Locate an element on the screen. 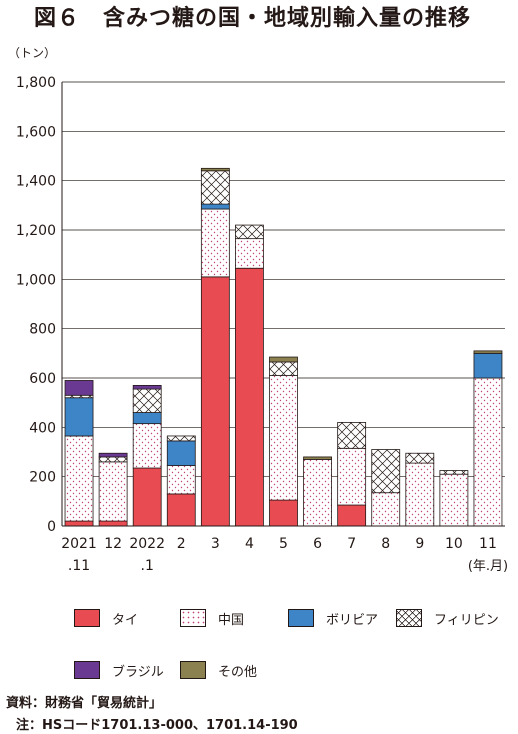 The width and height of the screenshot is (518, 734). x-axis-unit-label: (年.月) is located at coordinates (488, 566).